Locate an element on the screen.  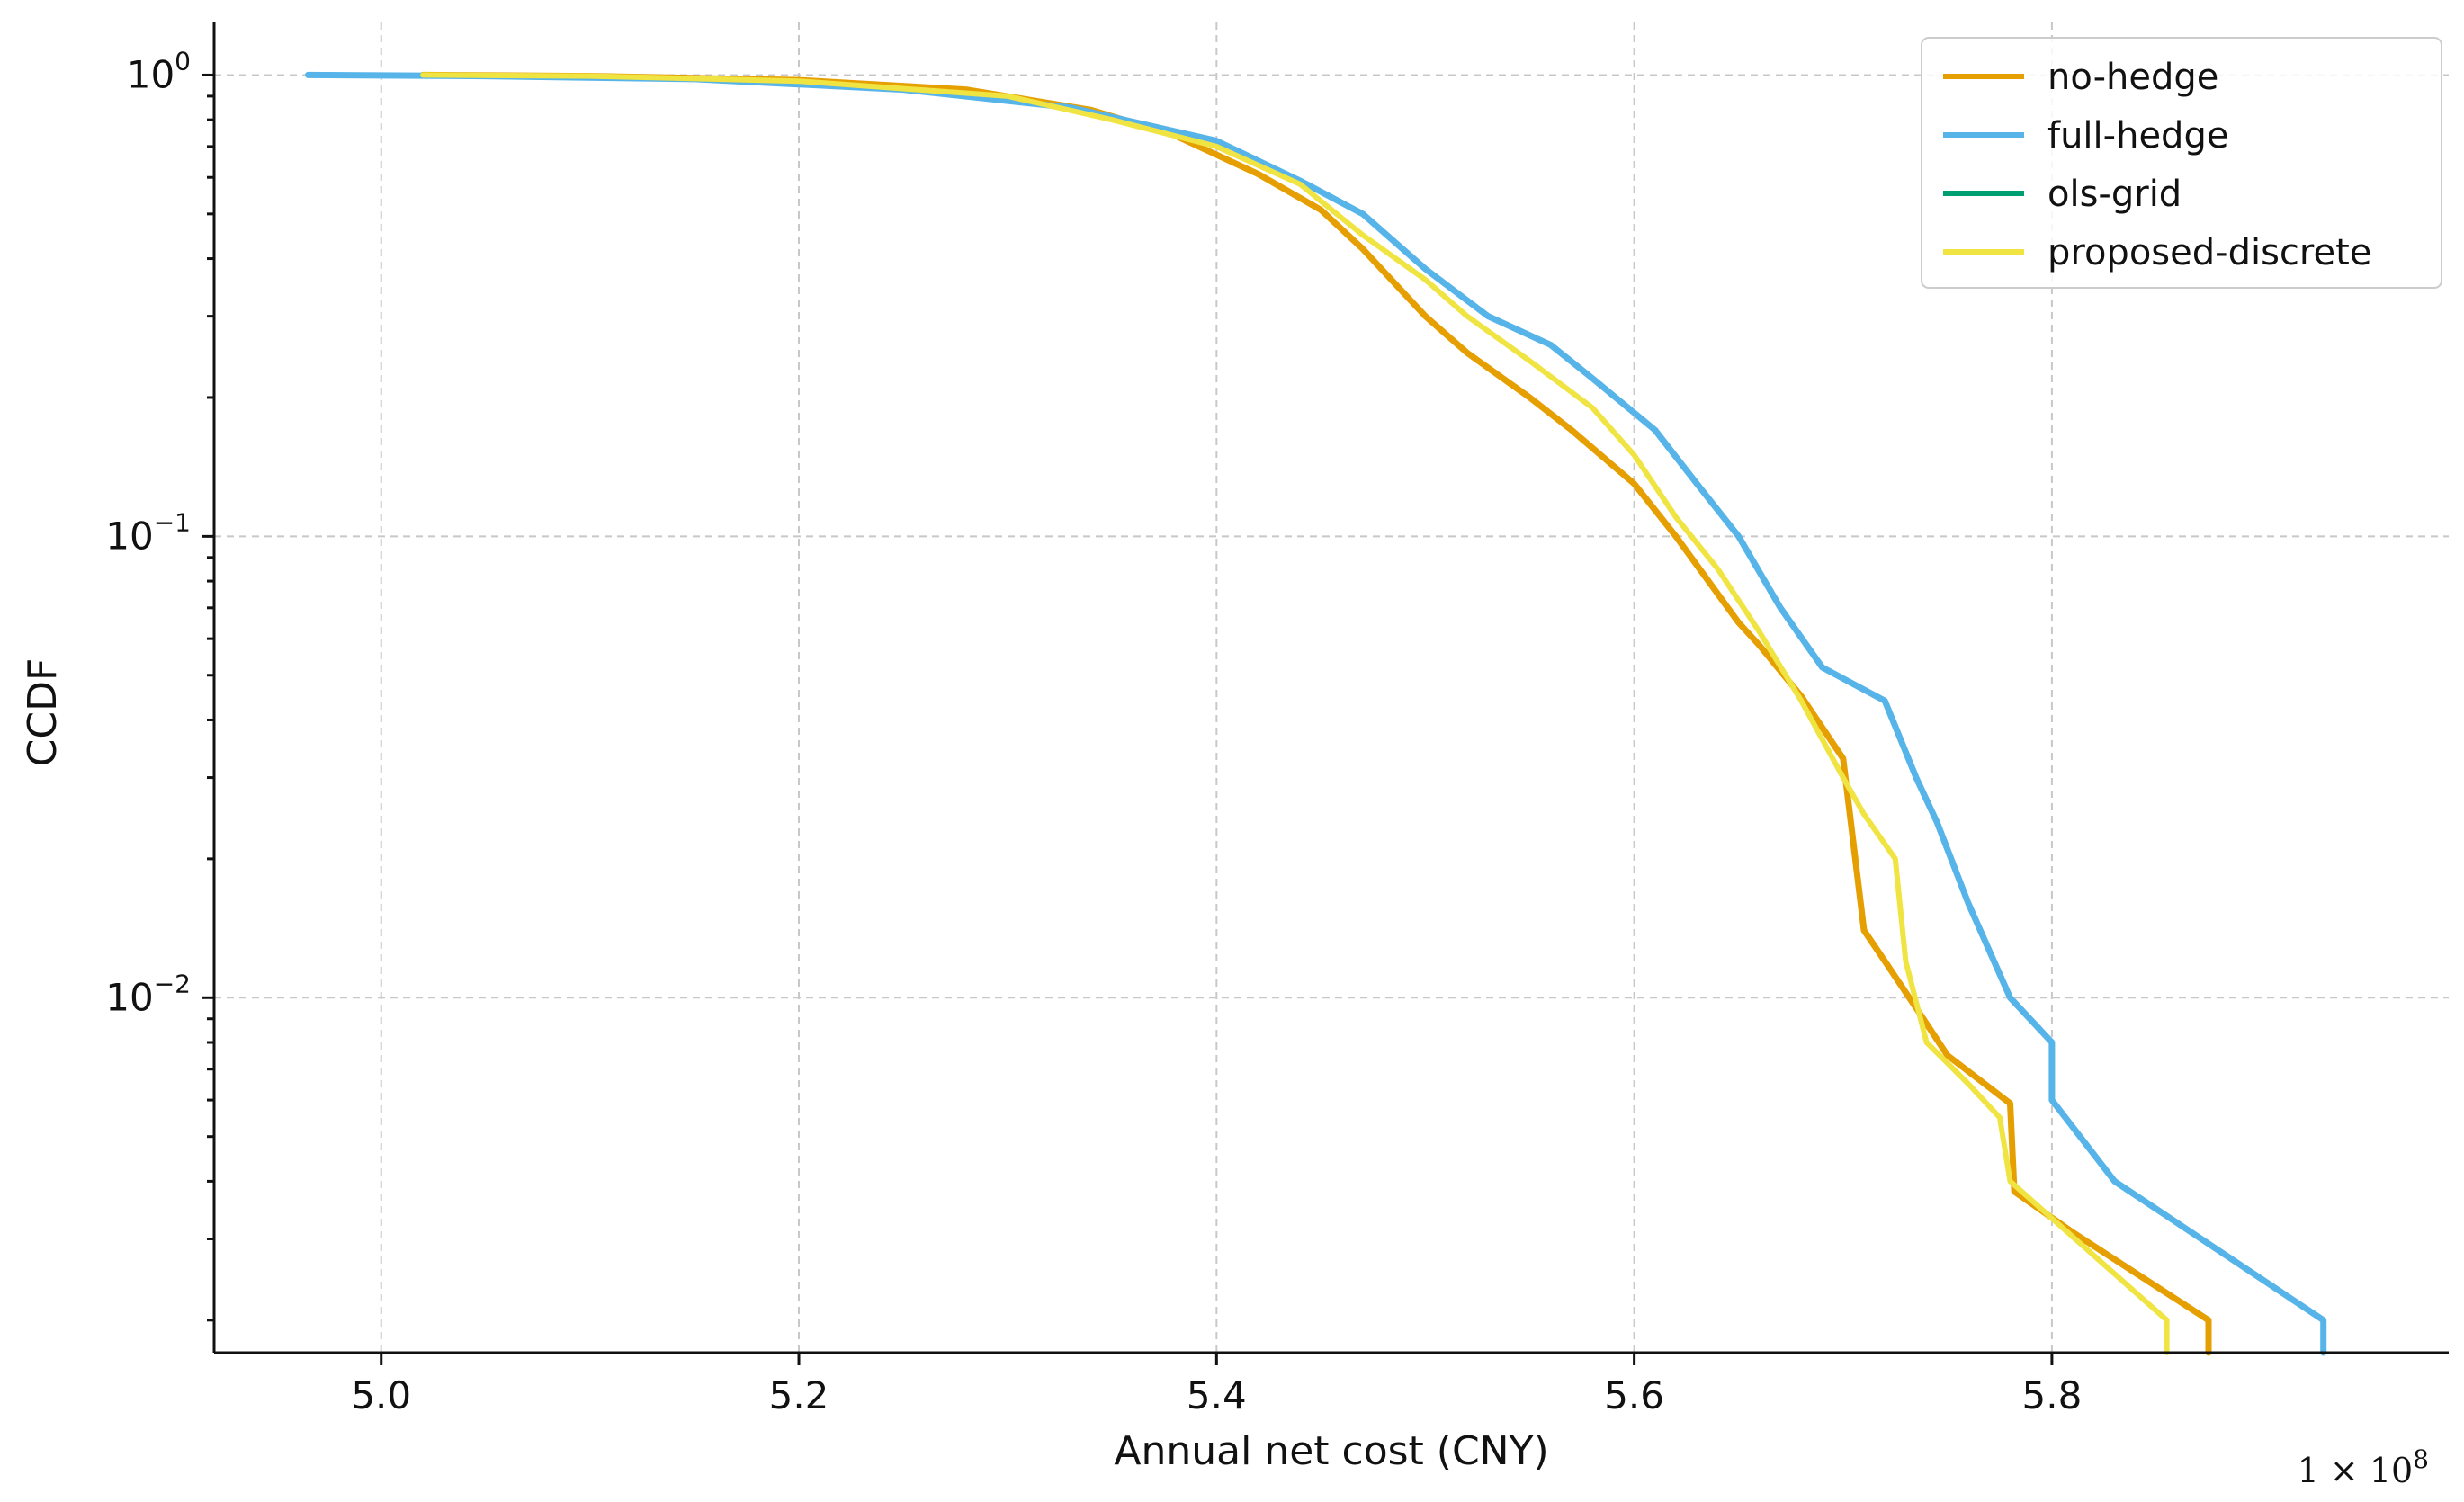
x-tick-label: 5.8 is located at coordinates (2052, 1395).